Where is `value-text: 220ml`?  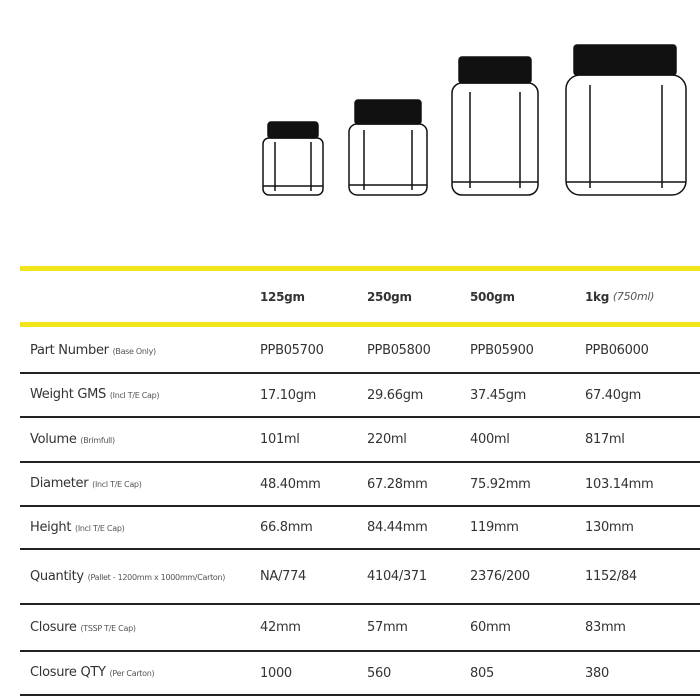
value-text: 220ml is located at coordinates (387, 439).